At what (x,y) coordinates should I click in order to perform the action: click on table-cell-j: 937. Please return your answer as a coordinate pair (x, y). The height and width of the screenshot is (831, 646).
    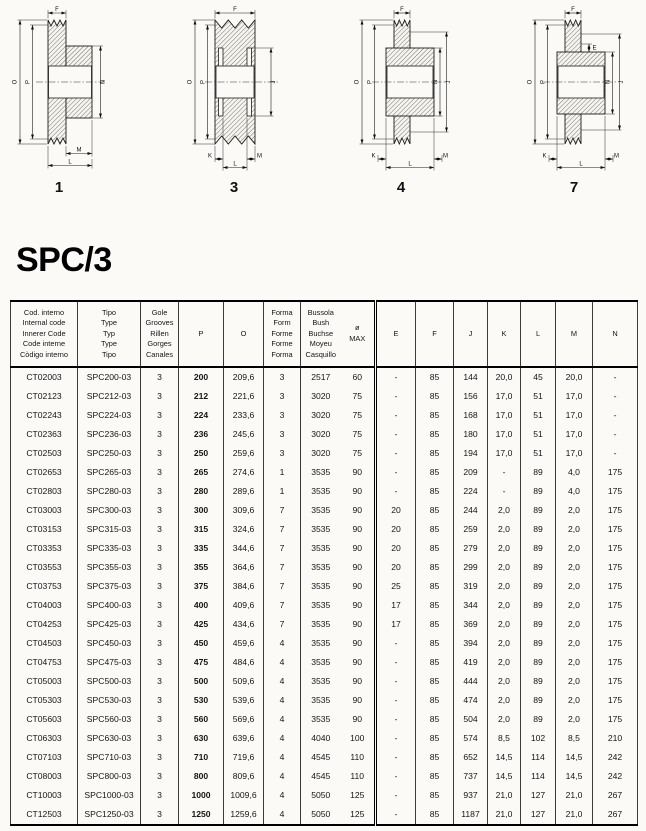
    Looking at the image, I should click on (470, 795).